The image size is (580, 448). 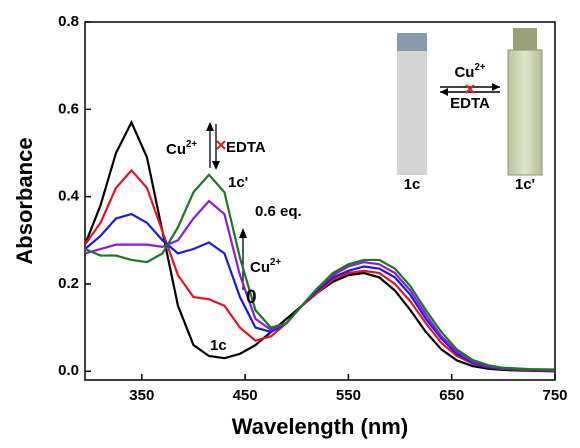 I want to click on y-tick-label: 0.2, so click(x=68, y=283).